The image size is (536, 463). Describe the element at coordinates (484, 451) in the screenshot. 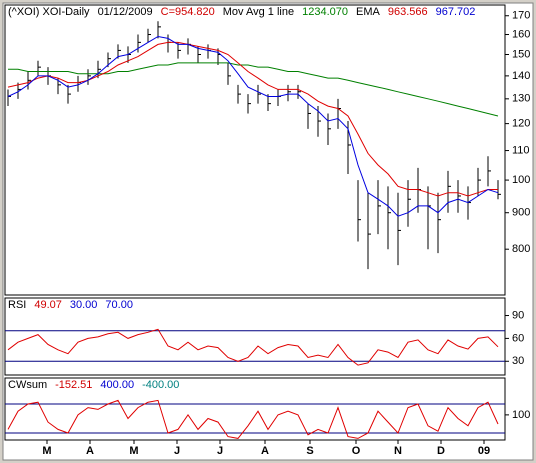

I see `x-tick-label: 09` at that location.